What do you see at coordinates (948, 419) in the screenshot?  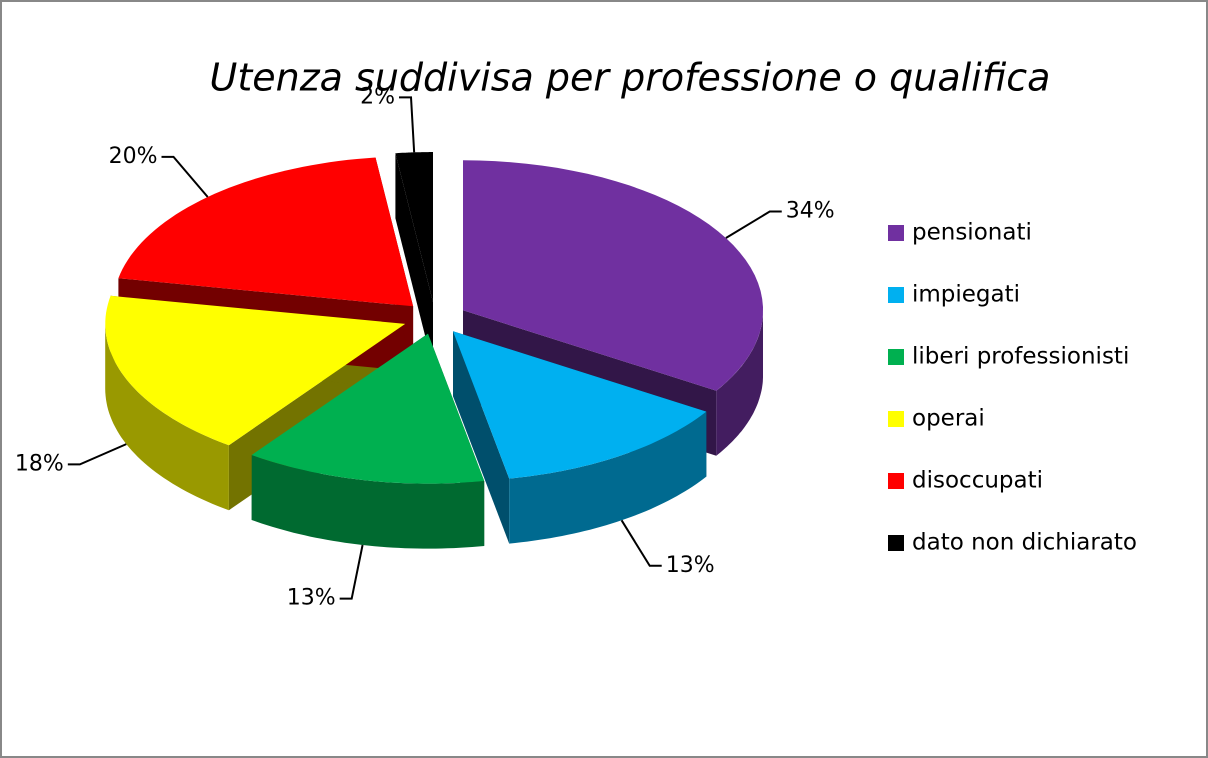 I see `legend-label: operai` at bounding box center [948, 419].